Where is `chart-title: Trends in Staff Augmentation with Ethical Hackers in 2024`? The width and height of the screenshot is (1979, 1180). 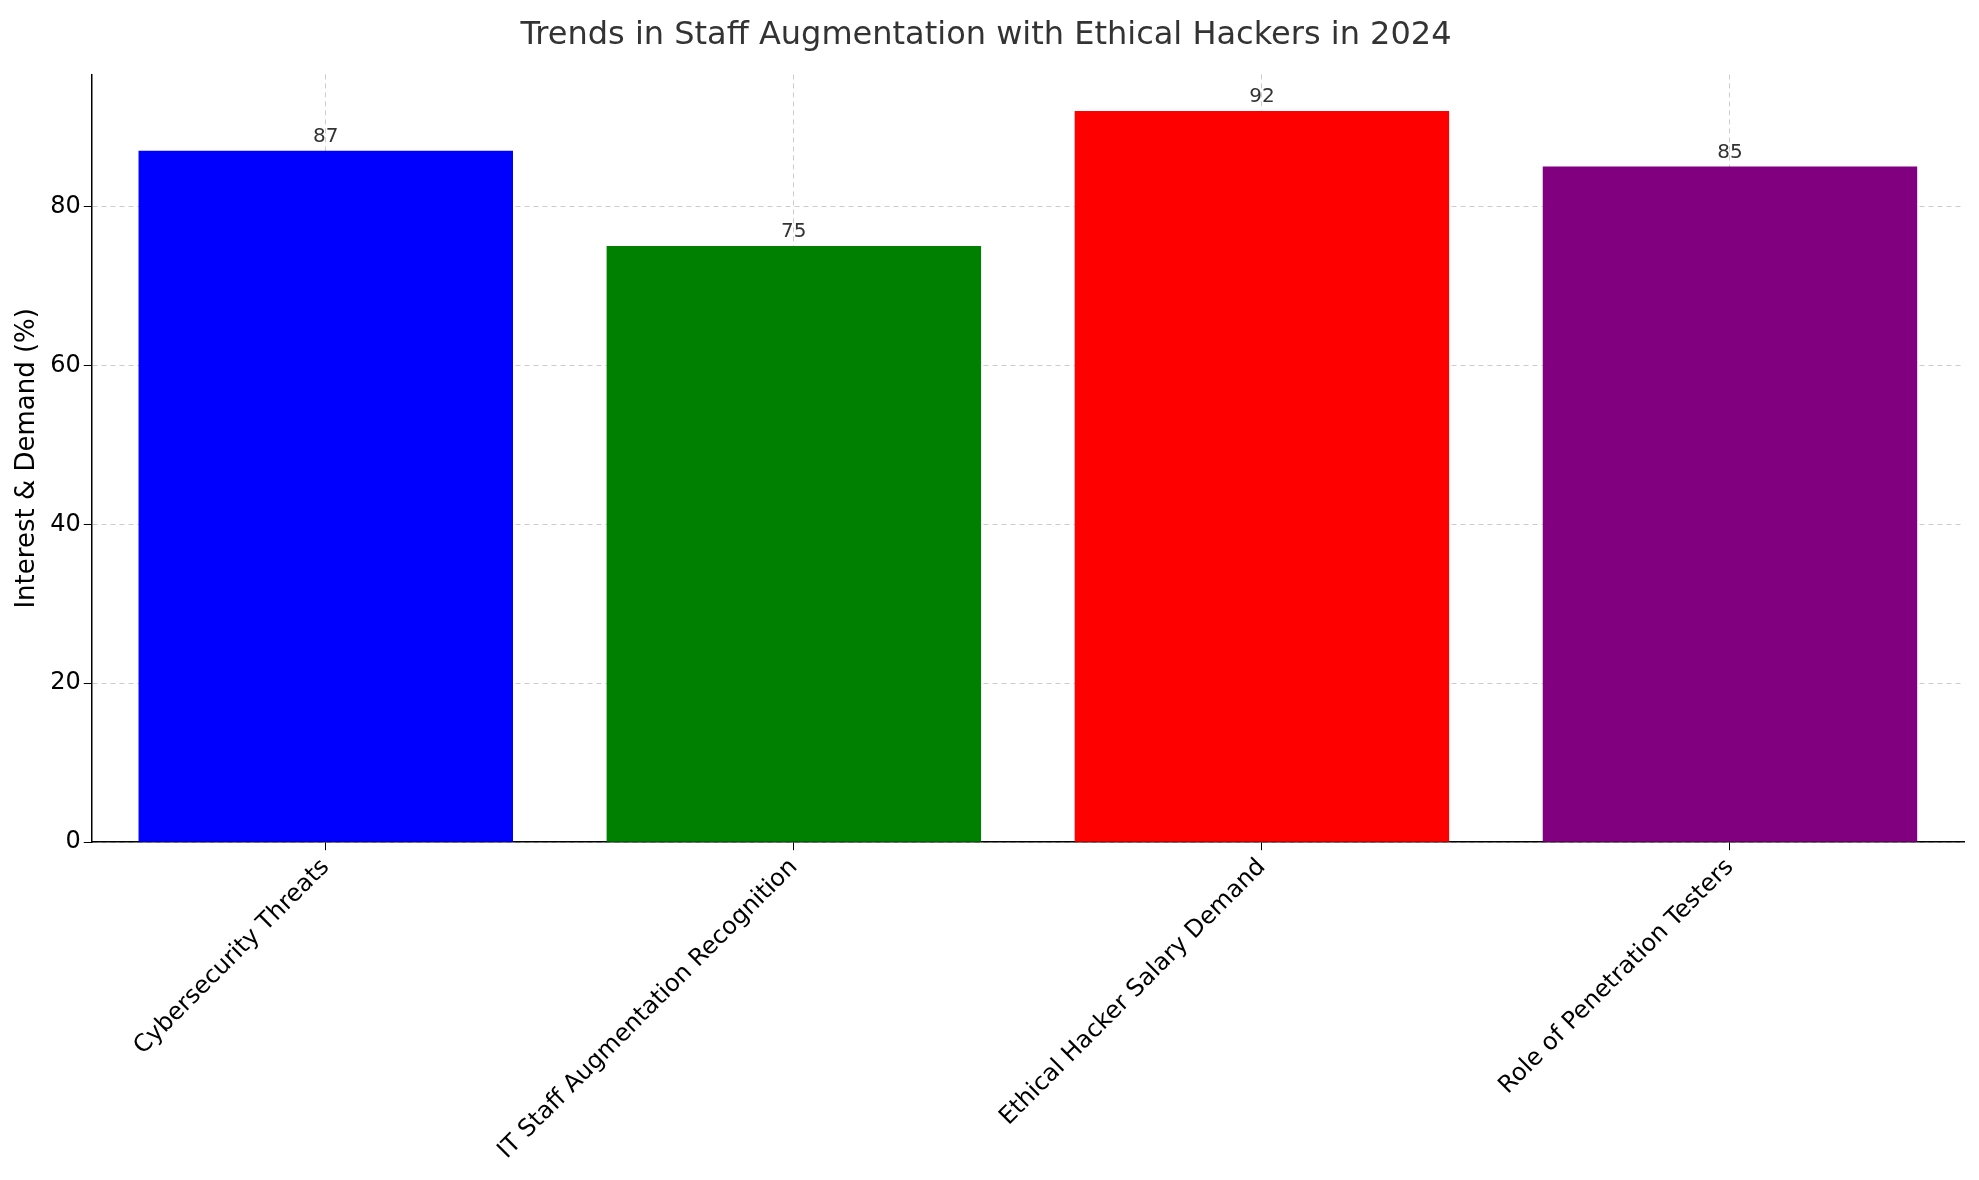 chart-title: Trends in Staff Augmentation with Ethical Hackers in 2024 is located at coordinates (985, 32).